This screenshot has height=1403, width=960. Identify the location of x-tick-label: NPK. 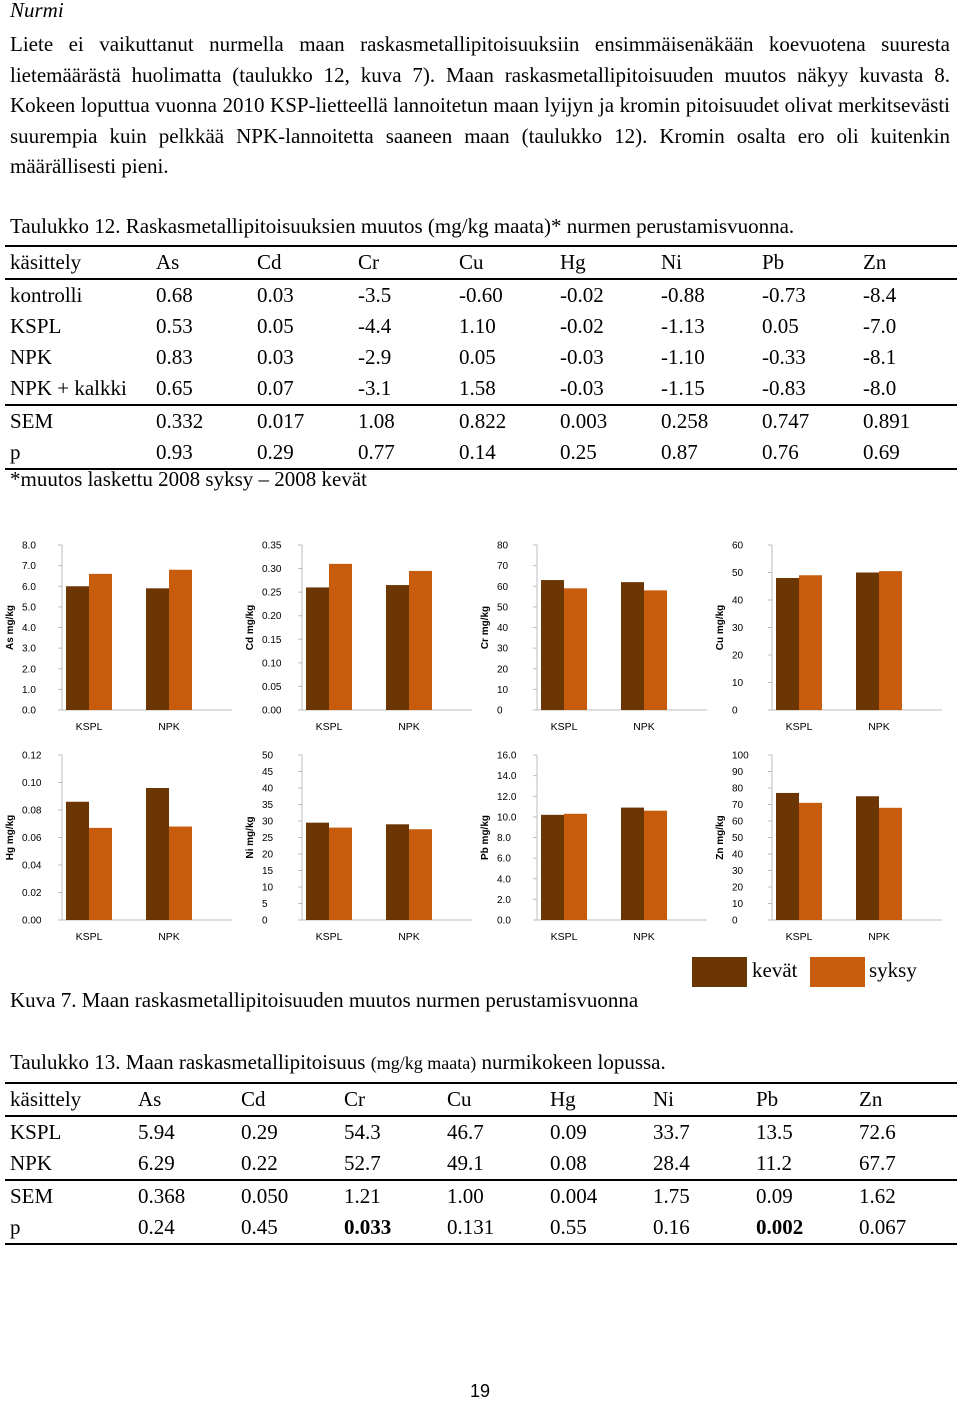
(409, 937).